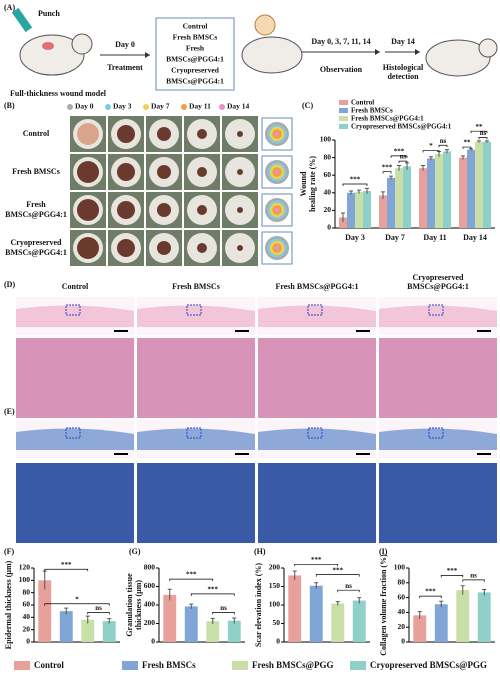 The height and width of the screenshot is (679, 500). What do you see at coordinates (395, 237) in the screenshot?
I see `x-tick-label: Day 7` at bounding box center [395, 237].